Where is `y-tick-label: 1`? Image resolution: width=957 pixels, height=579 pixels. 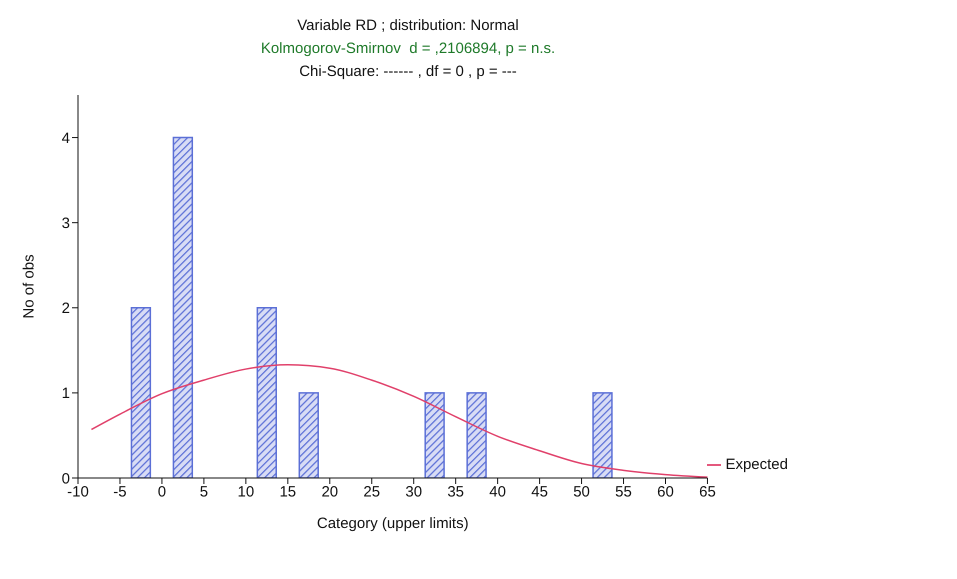 y-tick-label: 1 is located at coordinates (66, 393).